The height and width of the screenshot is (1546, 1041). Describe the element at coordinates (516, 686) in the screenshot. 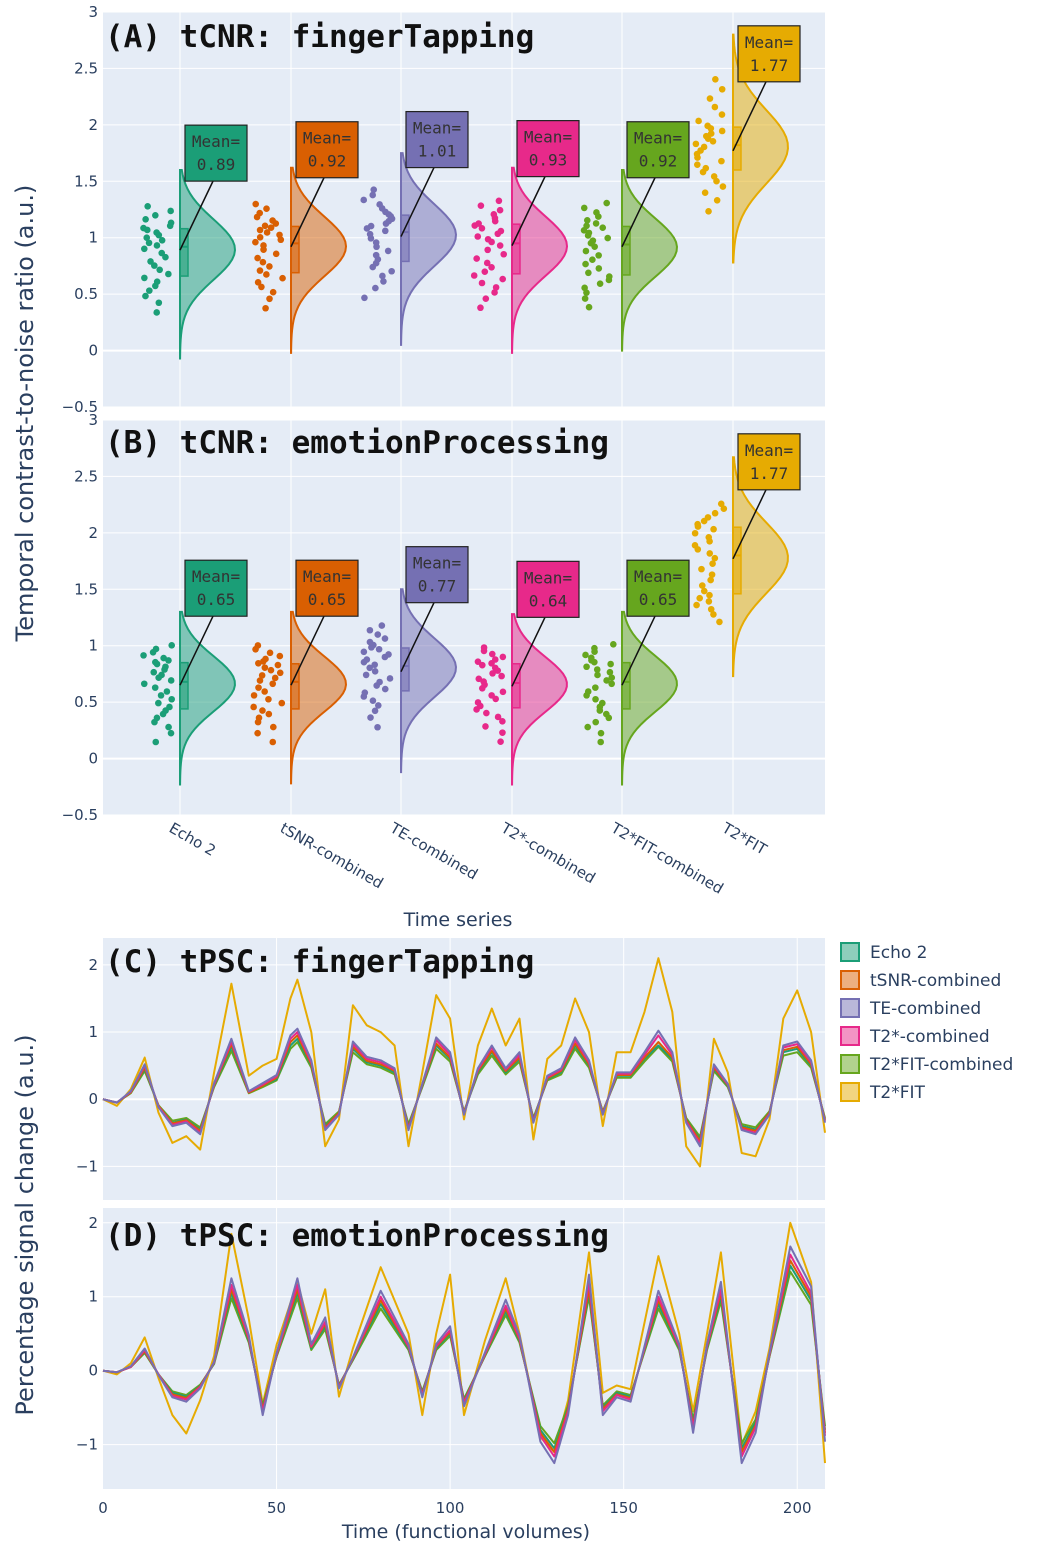

I see `box-t2star-combined-b` at that location.